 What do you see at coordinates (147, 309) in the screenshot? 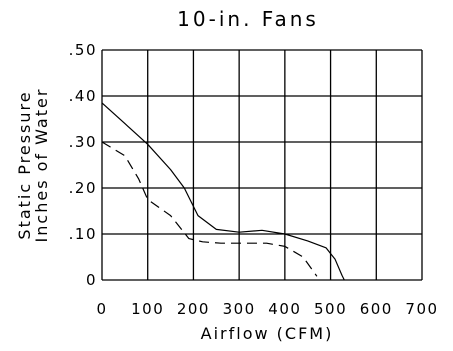
I see `x-tick-label-1: 100` at bounding box center [147, 309].